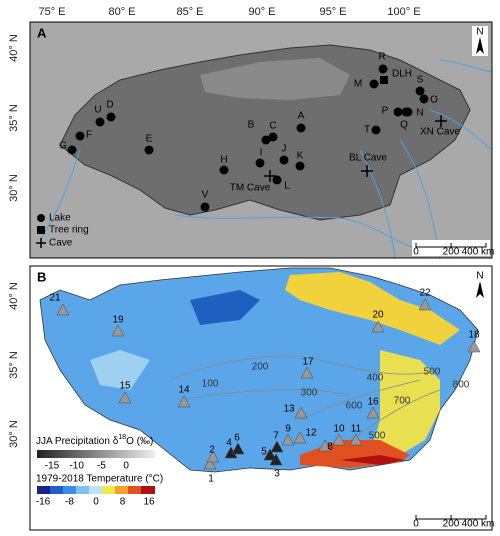 The image size is (500, 536). I want to click on site-label: 15, so click(125, 386).